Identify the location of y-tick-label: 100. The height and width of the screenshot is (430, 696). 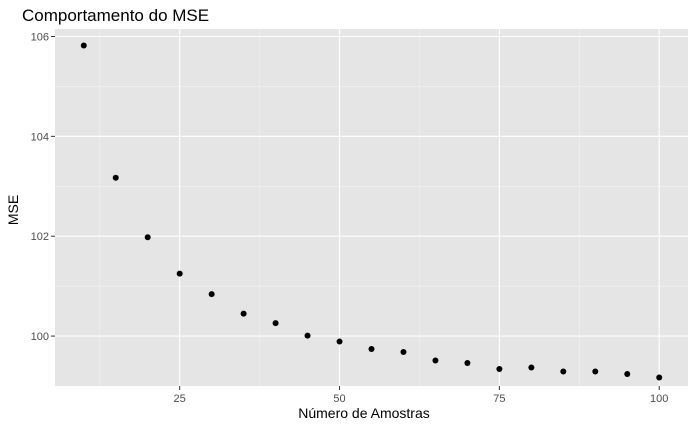
(40, 337).